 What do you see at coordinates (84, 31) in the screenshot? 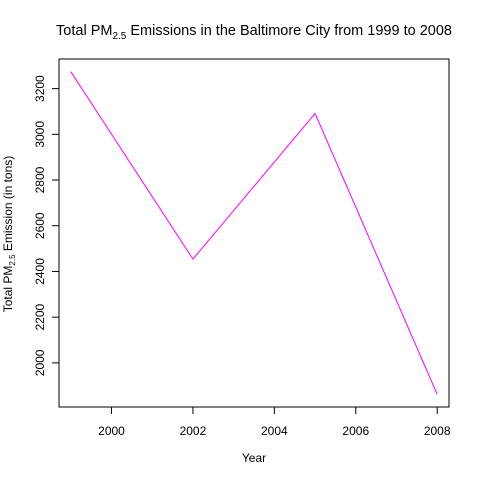
I see `chart-title-prefix: Total PM` at bounding box center [84, 31].